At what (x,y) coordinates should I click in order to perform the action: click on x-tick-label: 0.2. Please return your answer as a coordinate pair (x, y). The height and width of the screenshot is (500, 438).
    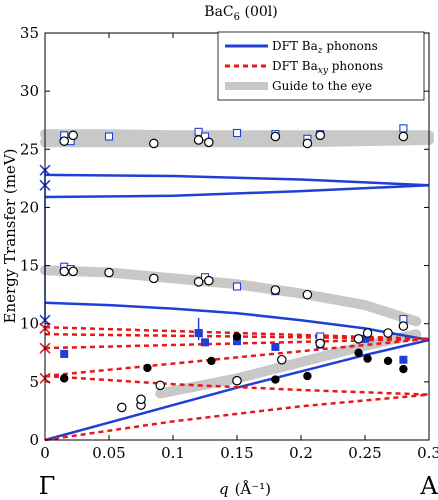
    Looking at the image, I should click on (301, 453).